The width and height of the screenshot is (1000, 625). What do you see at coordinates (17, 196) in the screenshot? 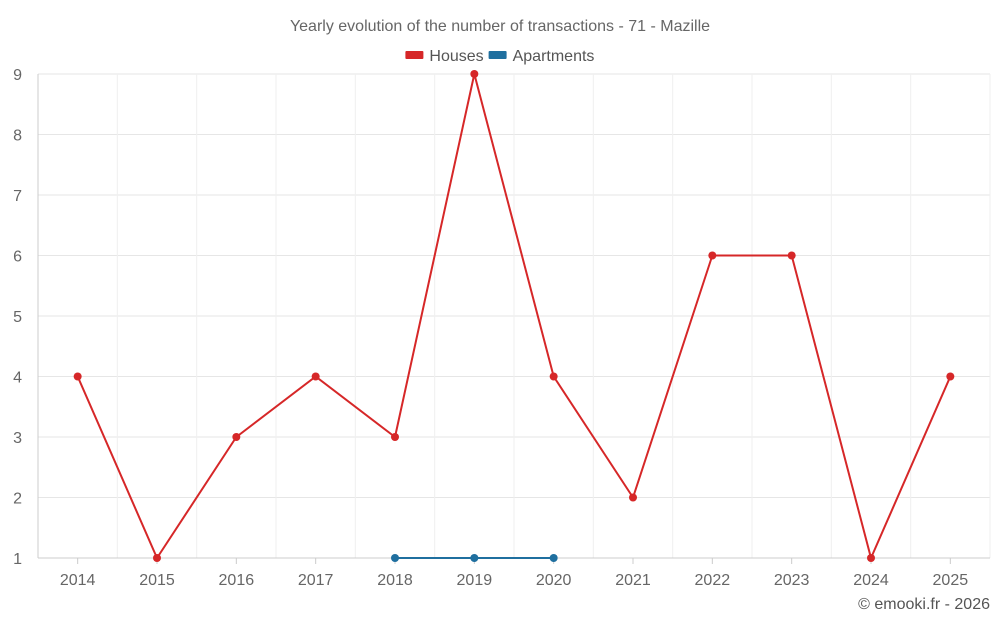
I see `y-tick-label: 7` at bounding box center [17, 196].